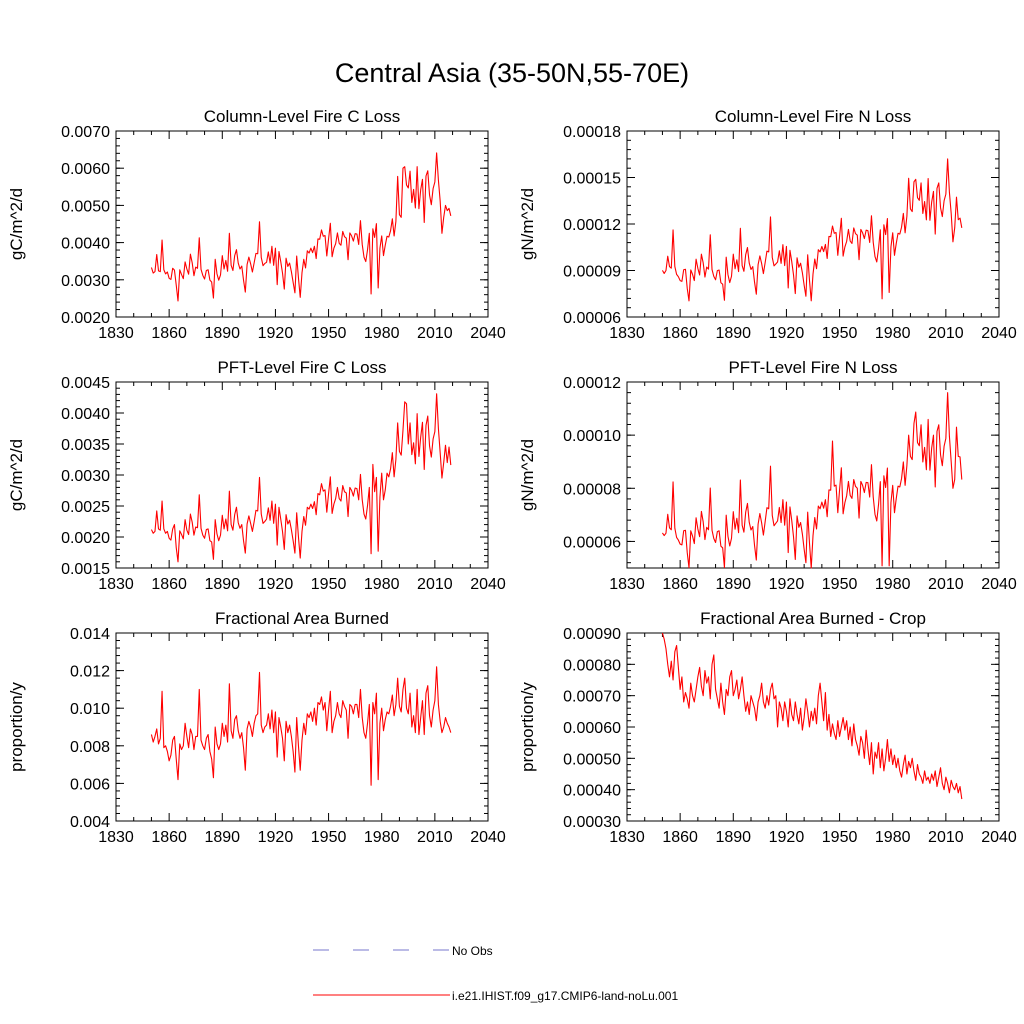  I want to click on panel-title: Column-Level Fire C Loss, so click(302, 116).